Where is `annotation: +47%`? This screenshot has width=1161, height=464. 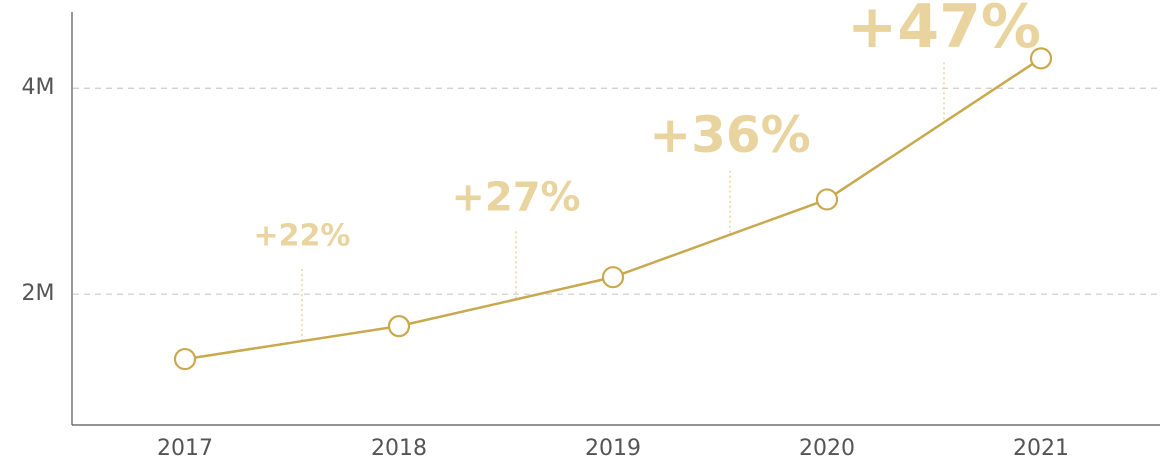 annotation: +47% is located at coordinates (944, 31).